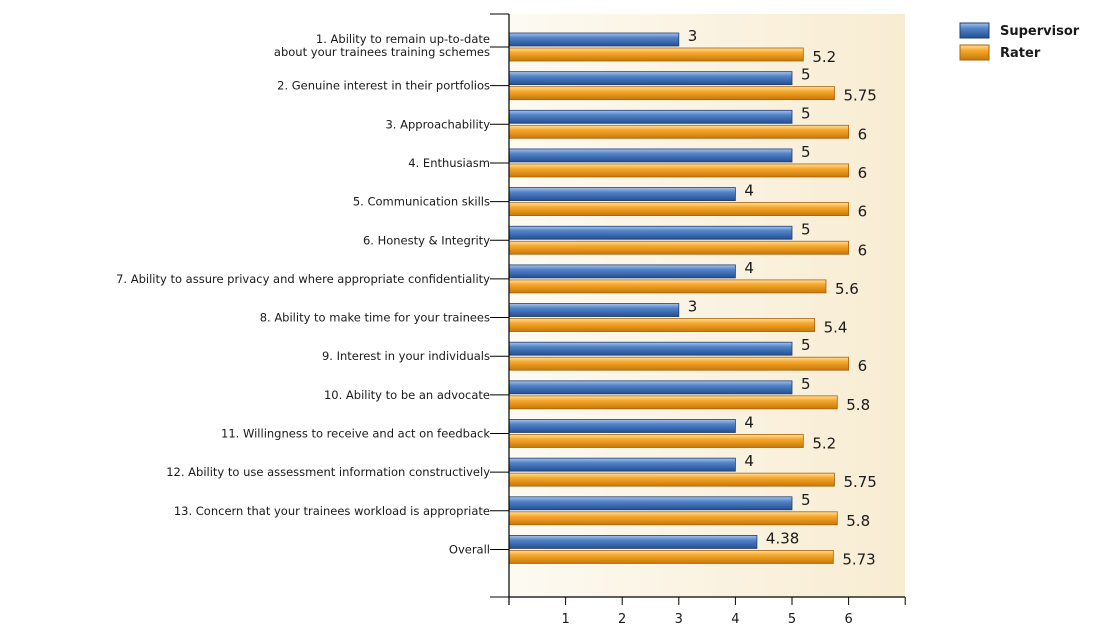 Image resolution: width=1101 pixels, height=637 pixels. Describe the element at coordinates (863, 250) in the screenshot. I see `rater-value-label-6: 6` at that location.